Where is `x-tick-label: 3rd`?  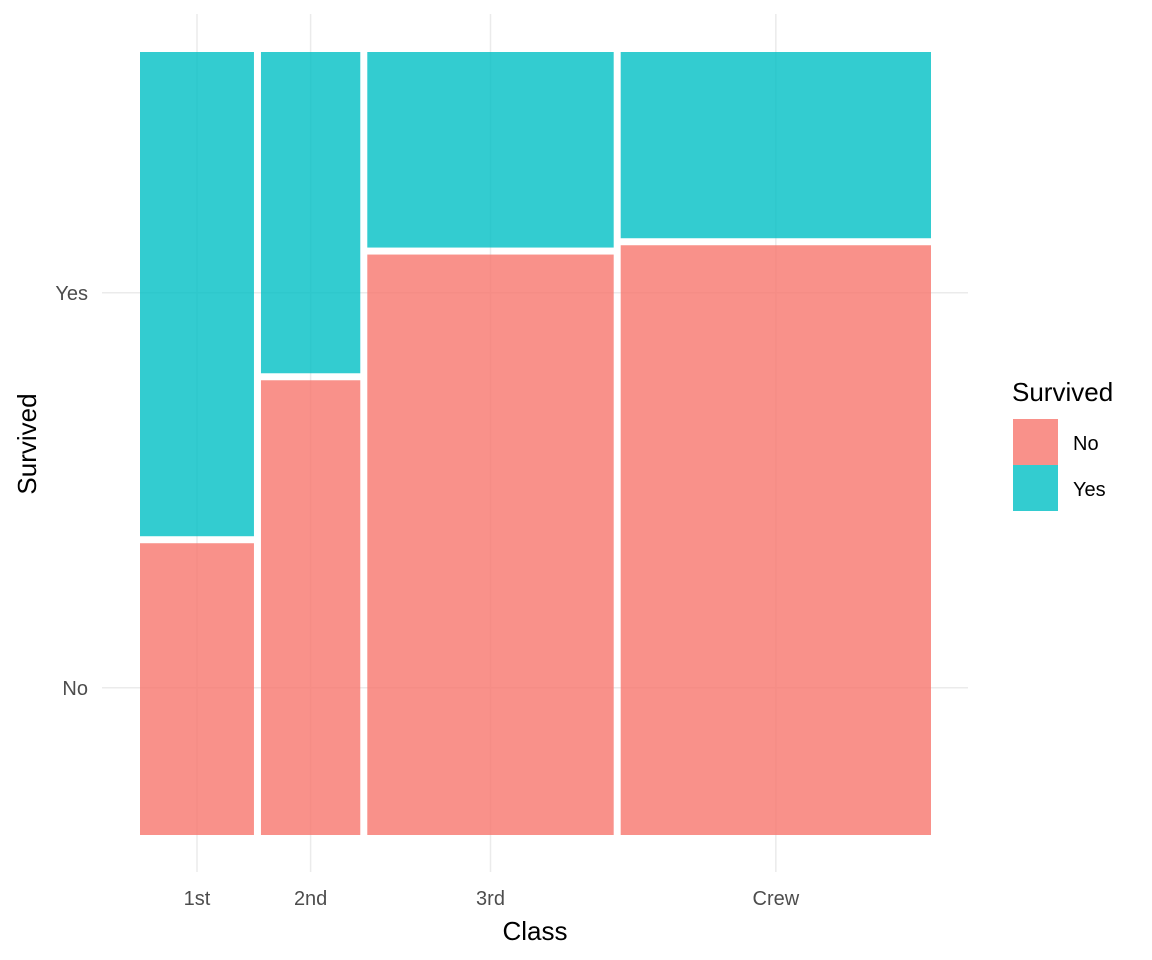
x-tick-label: 3rd is located at coordinates (490, 899).